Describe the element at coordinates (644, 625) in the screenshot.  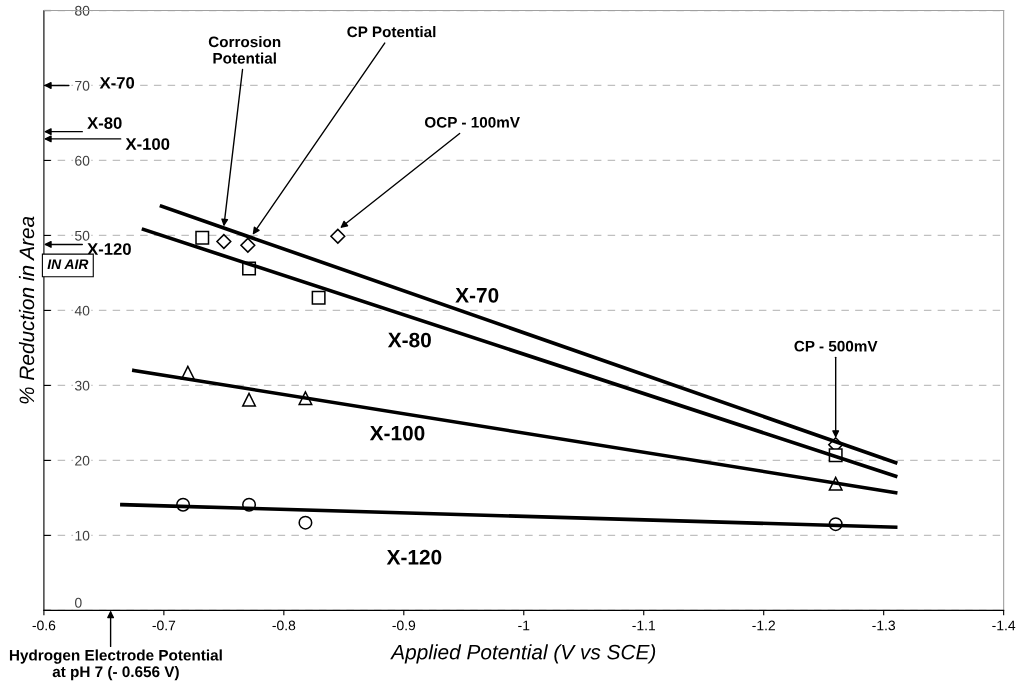
I see `x-tick-label: -1.1` at that location.